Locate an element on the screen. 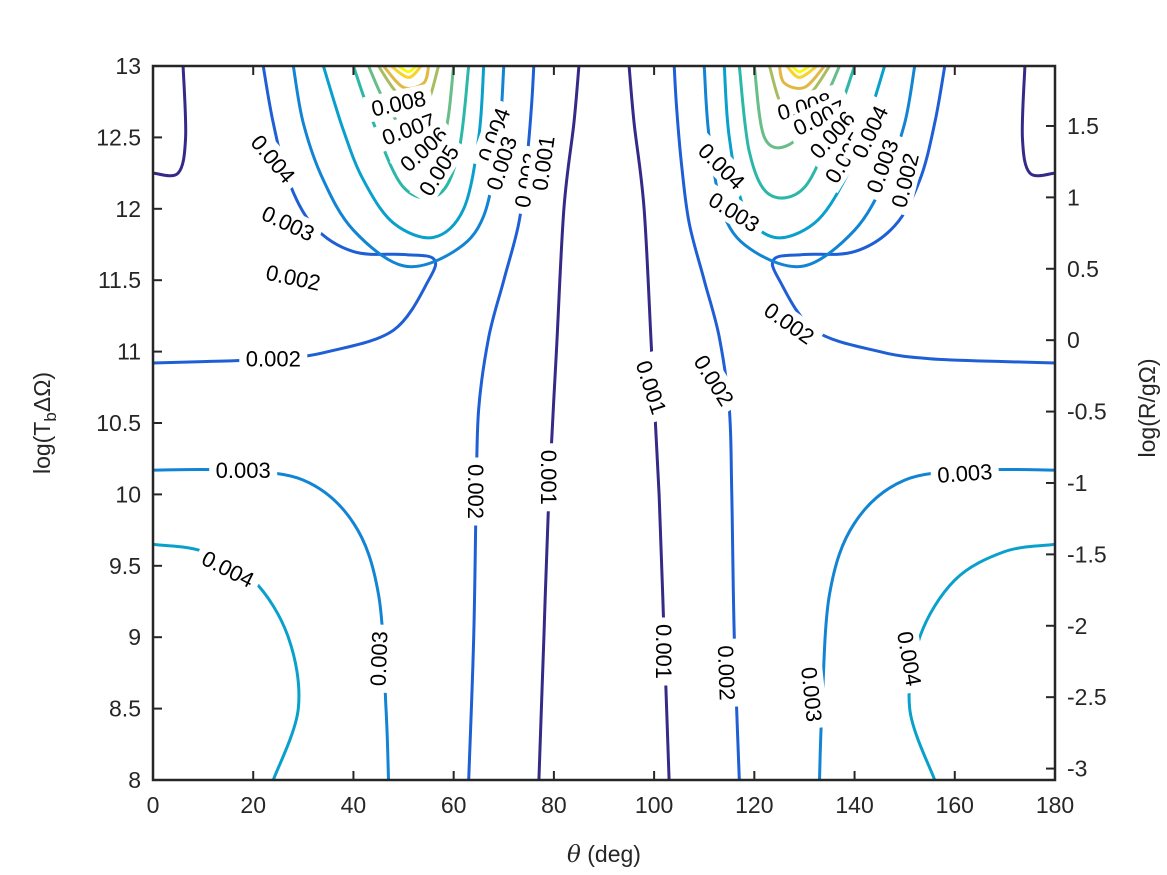 This screenshot has width=1167, height=875. x-tick-label: 100 is located at coordinates (654, 805).